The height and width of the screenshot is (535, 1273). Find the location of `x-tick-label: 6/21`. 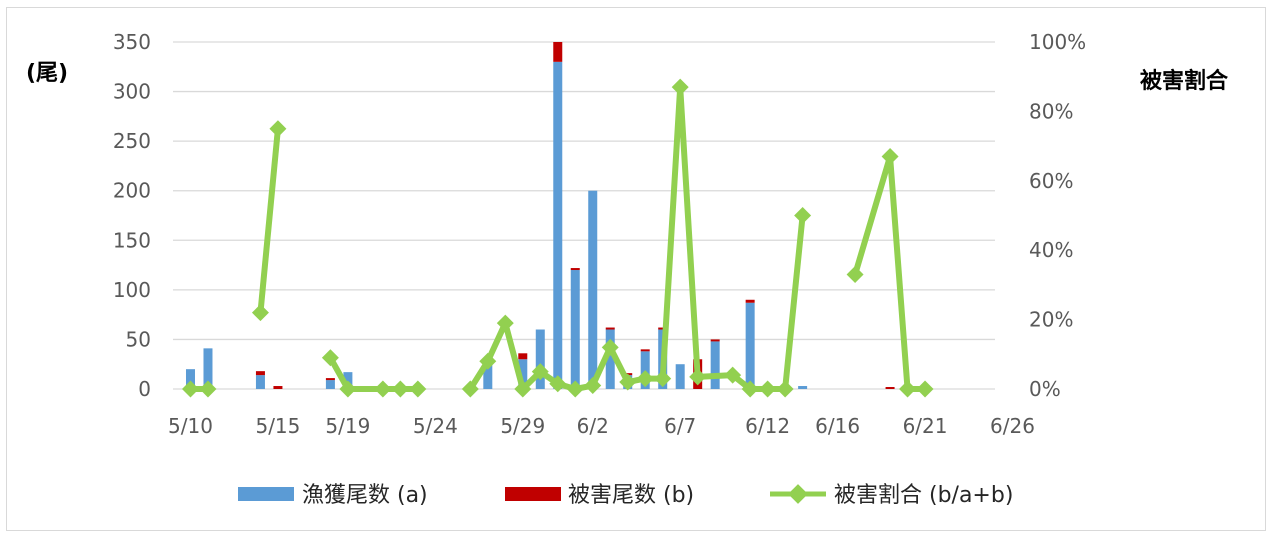

x-tick-label: 6/21 is located at coordinates (925, 426).